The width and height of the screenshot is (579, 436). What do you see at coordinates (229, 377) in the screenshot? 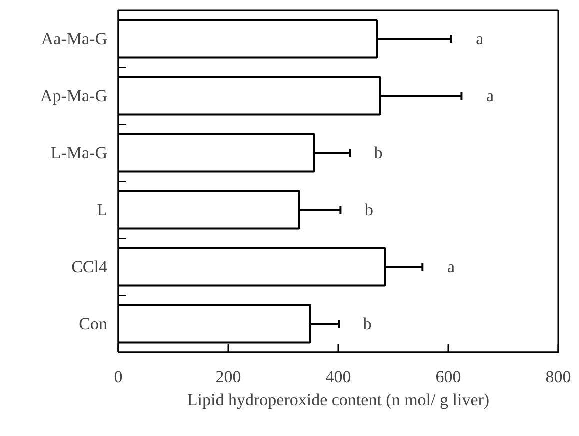
I see `x-tick-label: 200` at bounding box center [229, 377].